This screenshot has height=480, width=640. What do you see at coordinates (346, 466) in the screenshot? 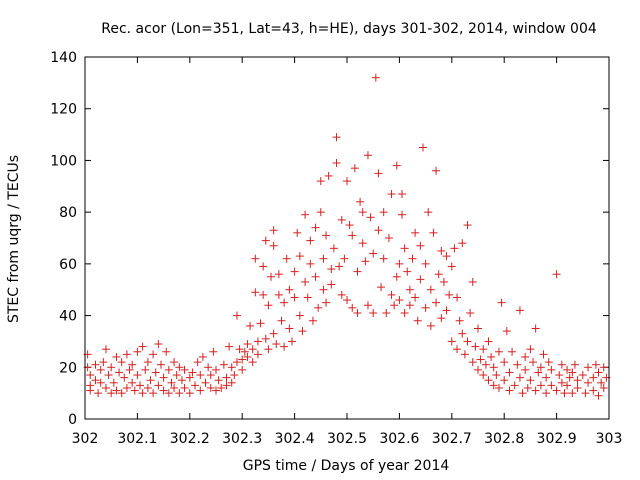
I see `x-axis-label: GPS time / Days of year 2014` at bounding box center [346, 466].